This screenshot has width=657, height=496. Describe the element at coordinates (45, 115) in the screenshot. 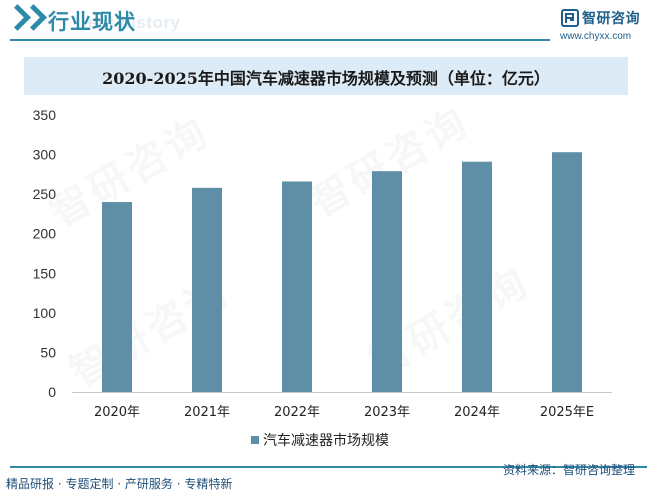

I see `y-tick-label: 350` at that location.